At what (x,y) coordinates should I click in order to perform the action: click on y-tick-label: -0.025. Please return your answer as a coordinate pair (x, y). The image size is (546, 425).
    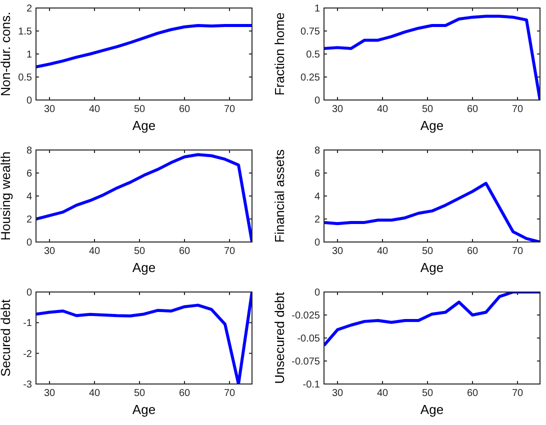
    Looking at the image, I should click on (306, 316).